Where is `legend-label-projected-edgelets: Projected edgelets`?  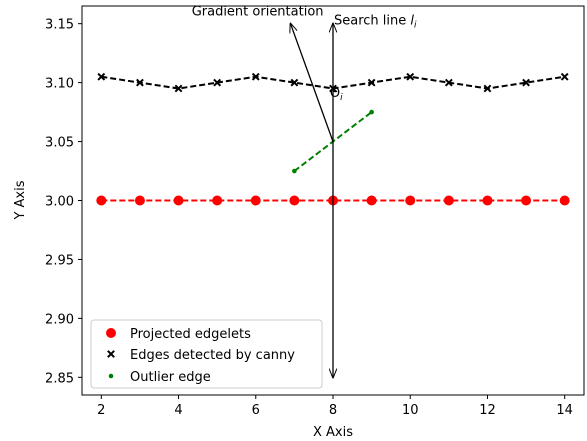
legend-label-projected-edgelets: Projected edgelets is located at coordinates (190, 334).